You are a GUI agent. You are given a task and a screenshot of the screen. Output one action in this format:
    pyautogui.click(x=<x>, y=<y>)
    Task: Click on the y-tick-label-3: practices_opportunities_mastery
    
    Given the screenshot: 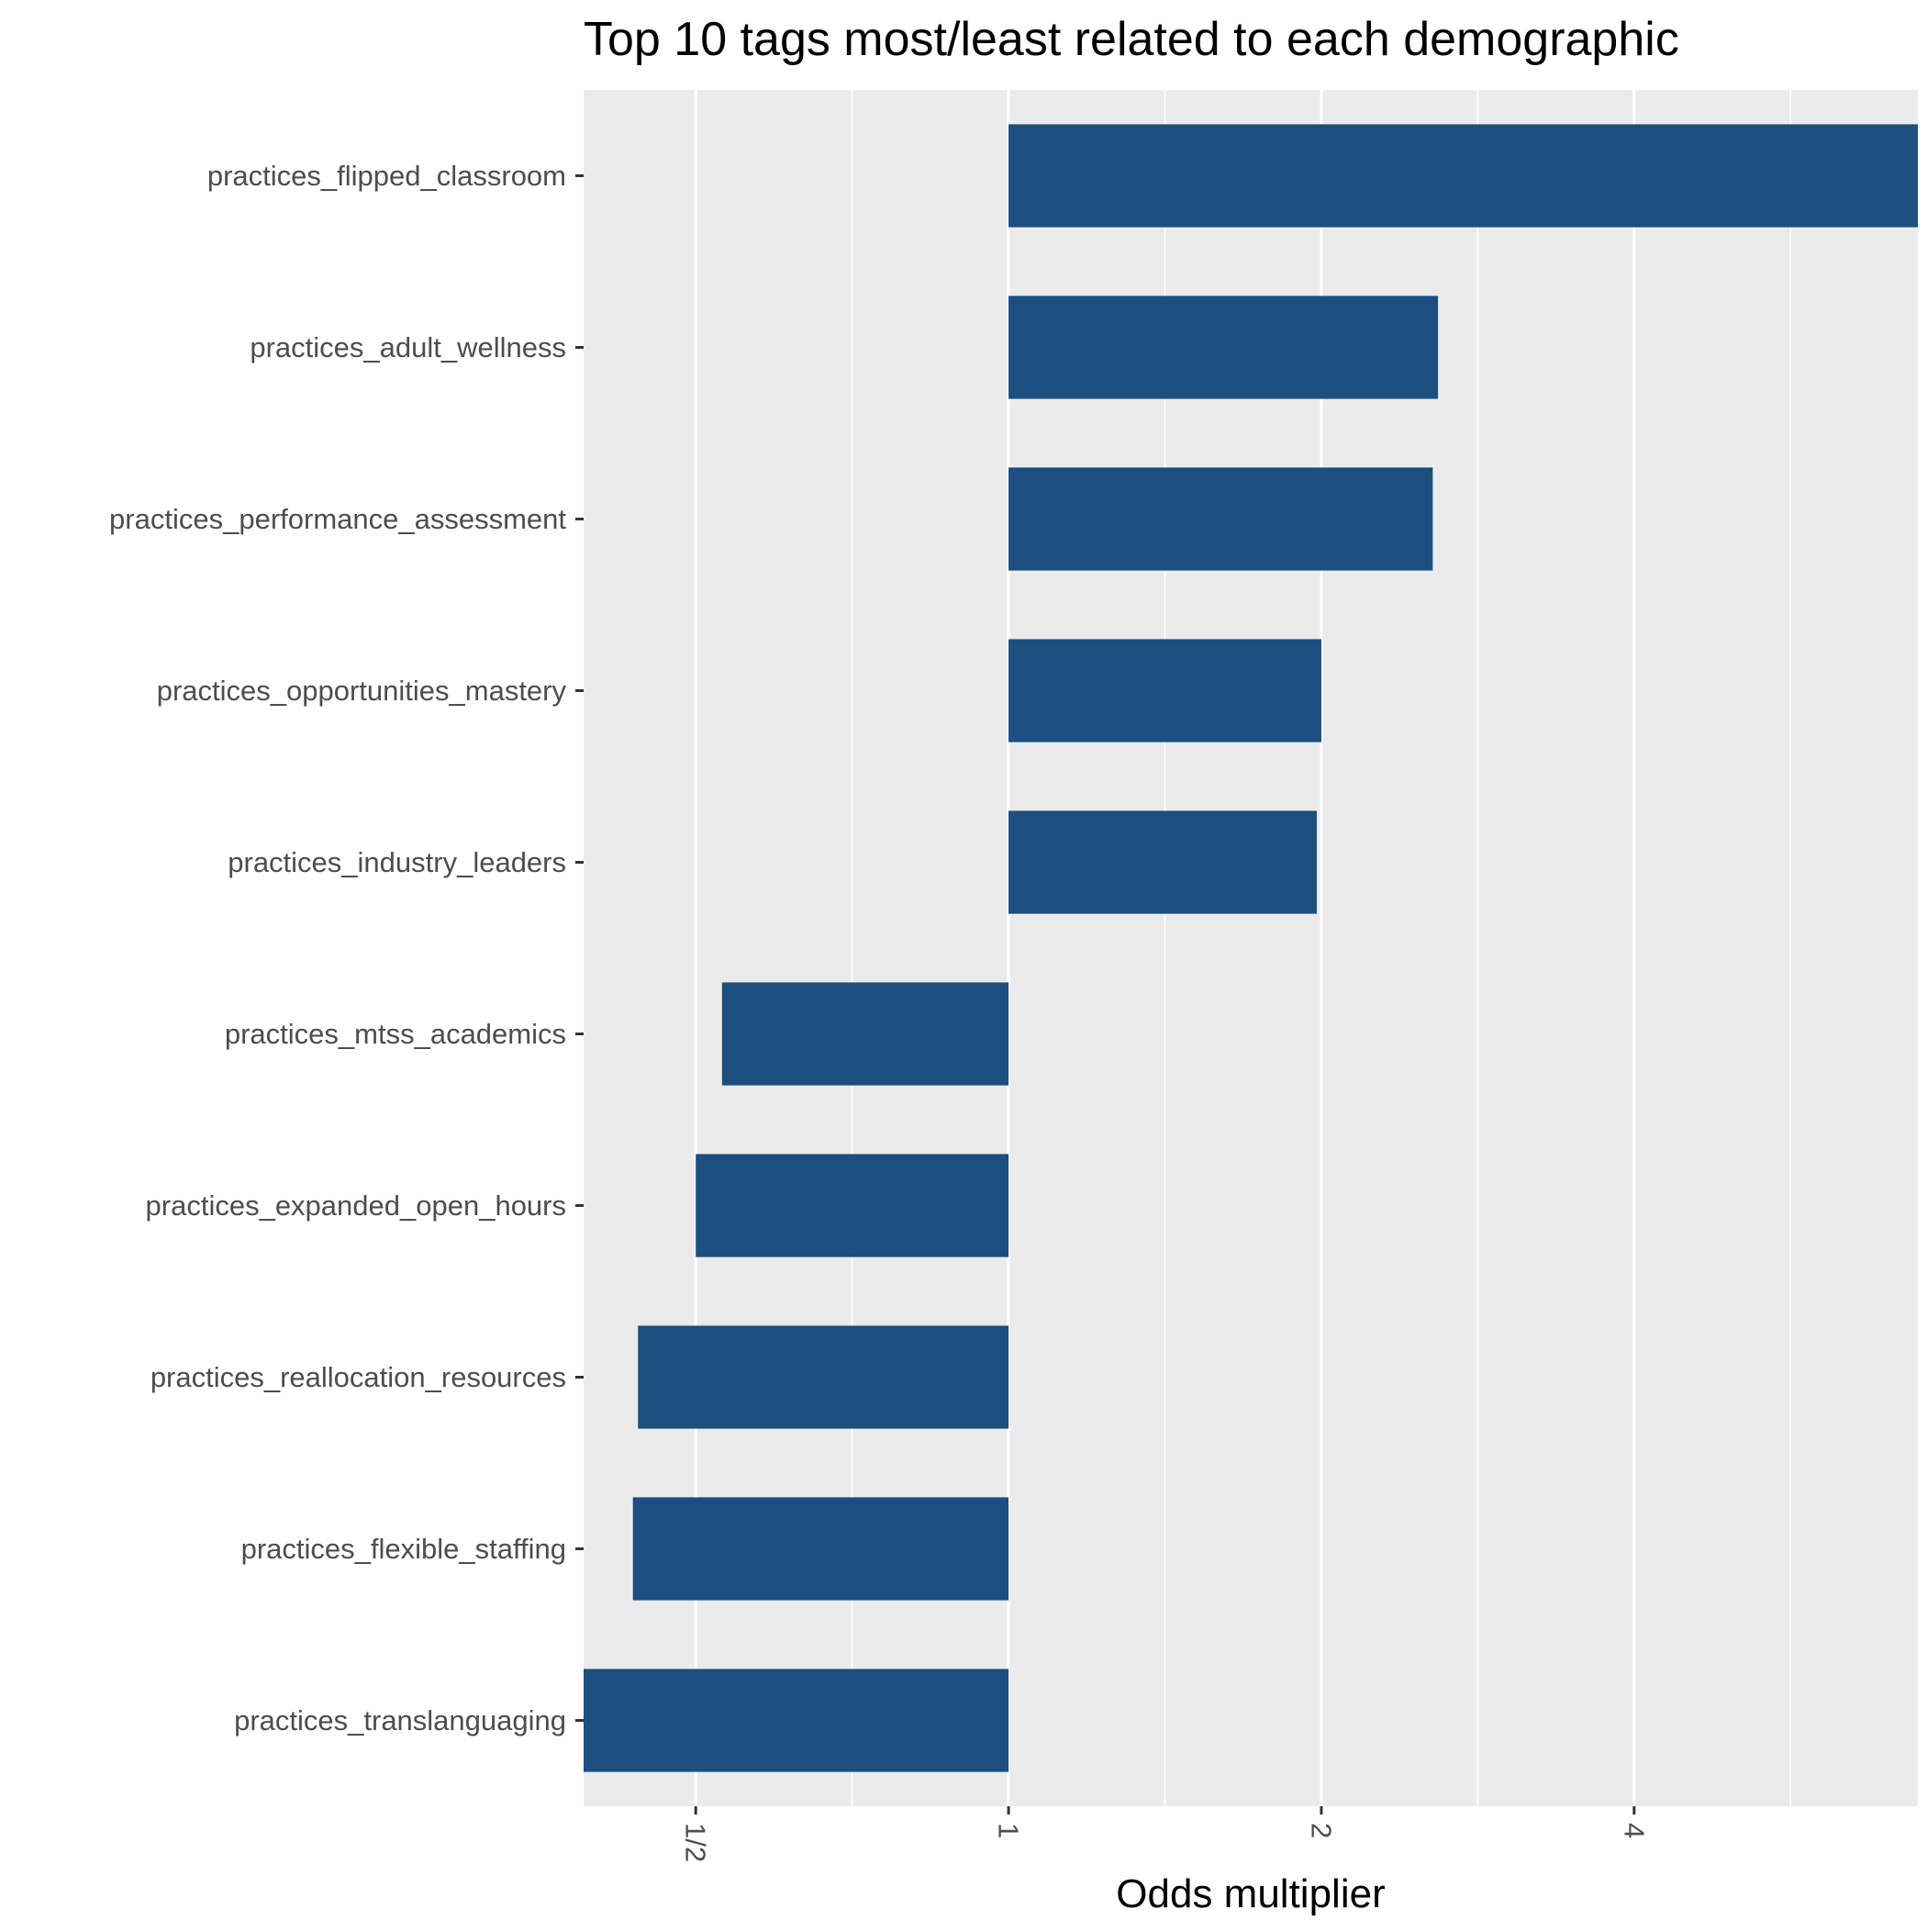 What is the action you would take?
    pyautogui.click(x=362, y=691)
    